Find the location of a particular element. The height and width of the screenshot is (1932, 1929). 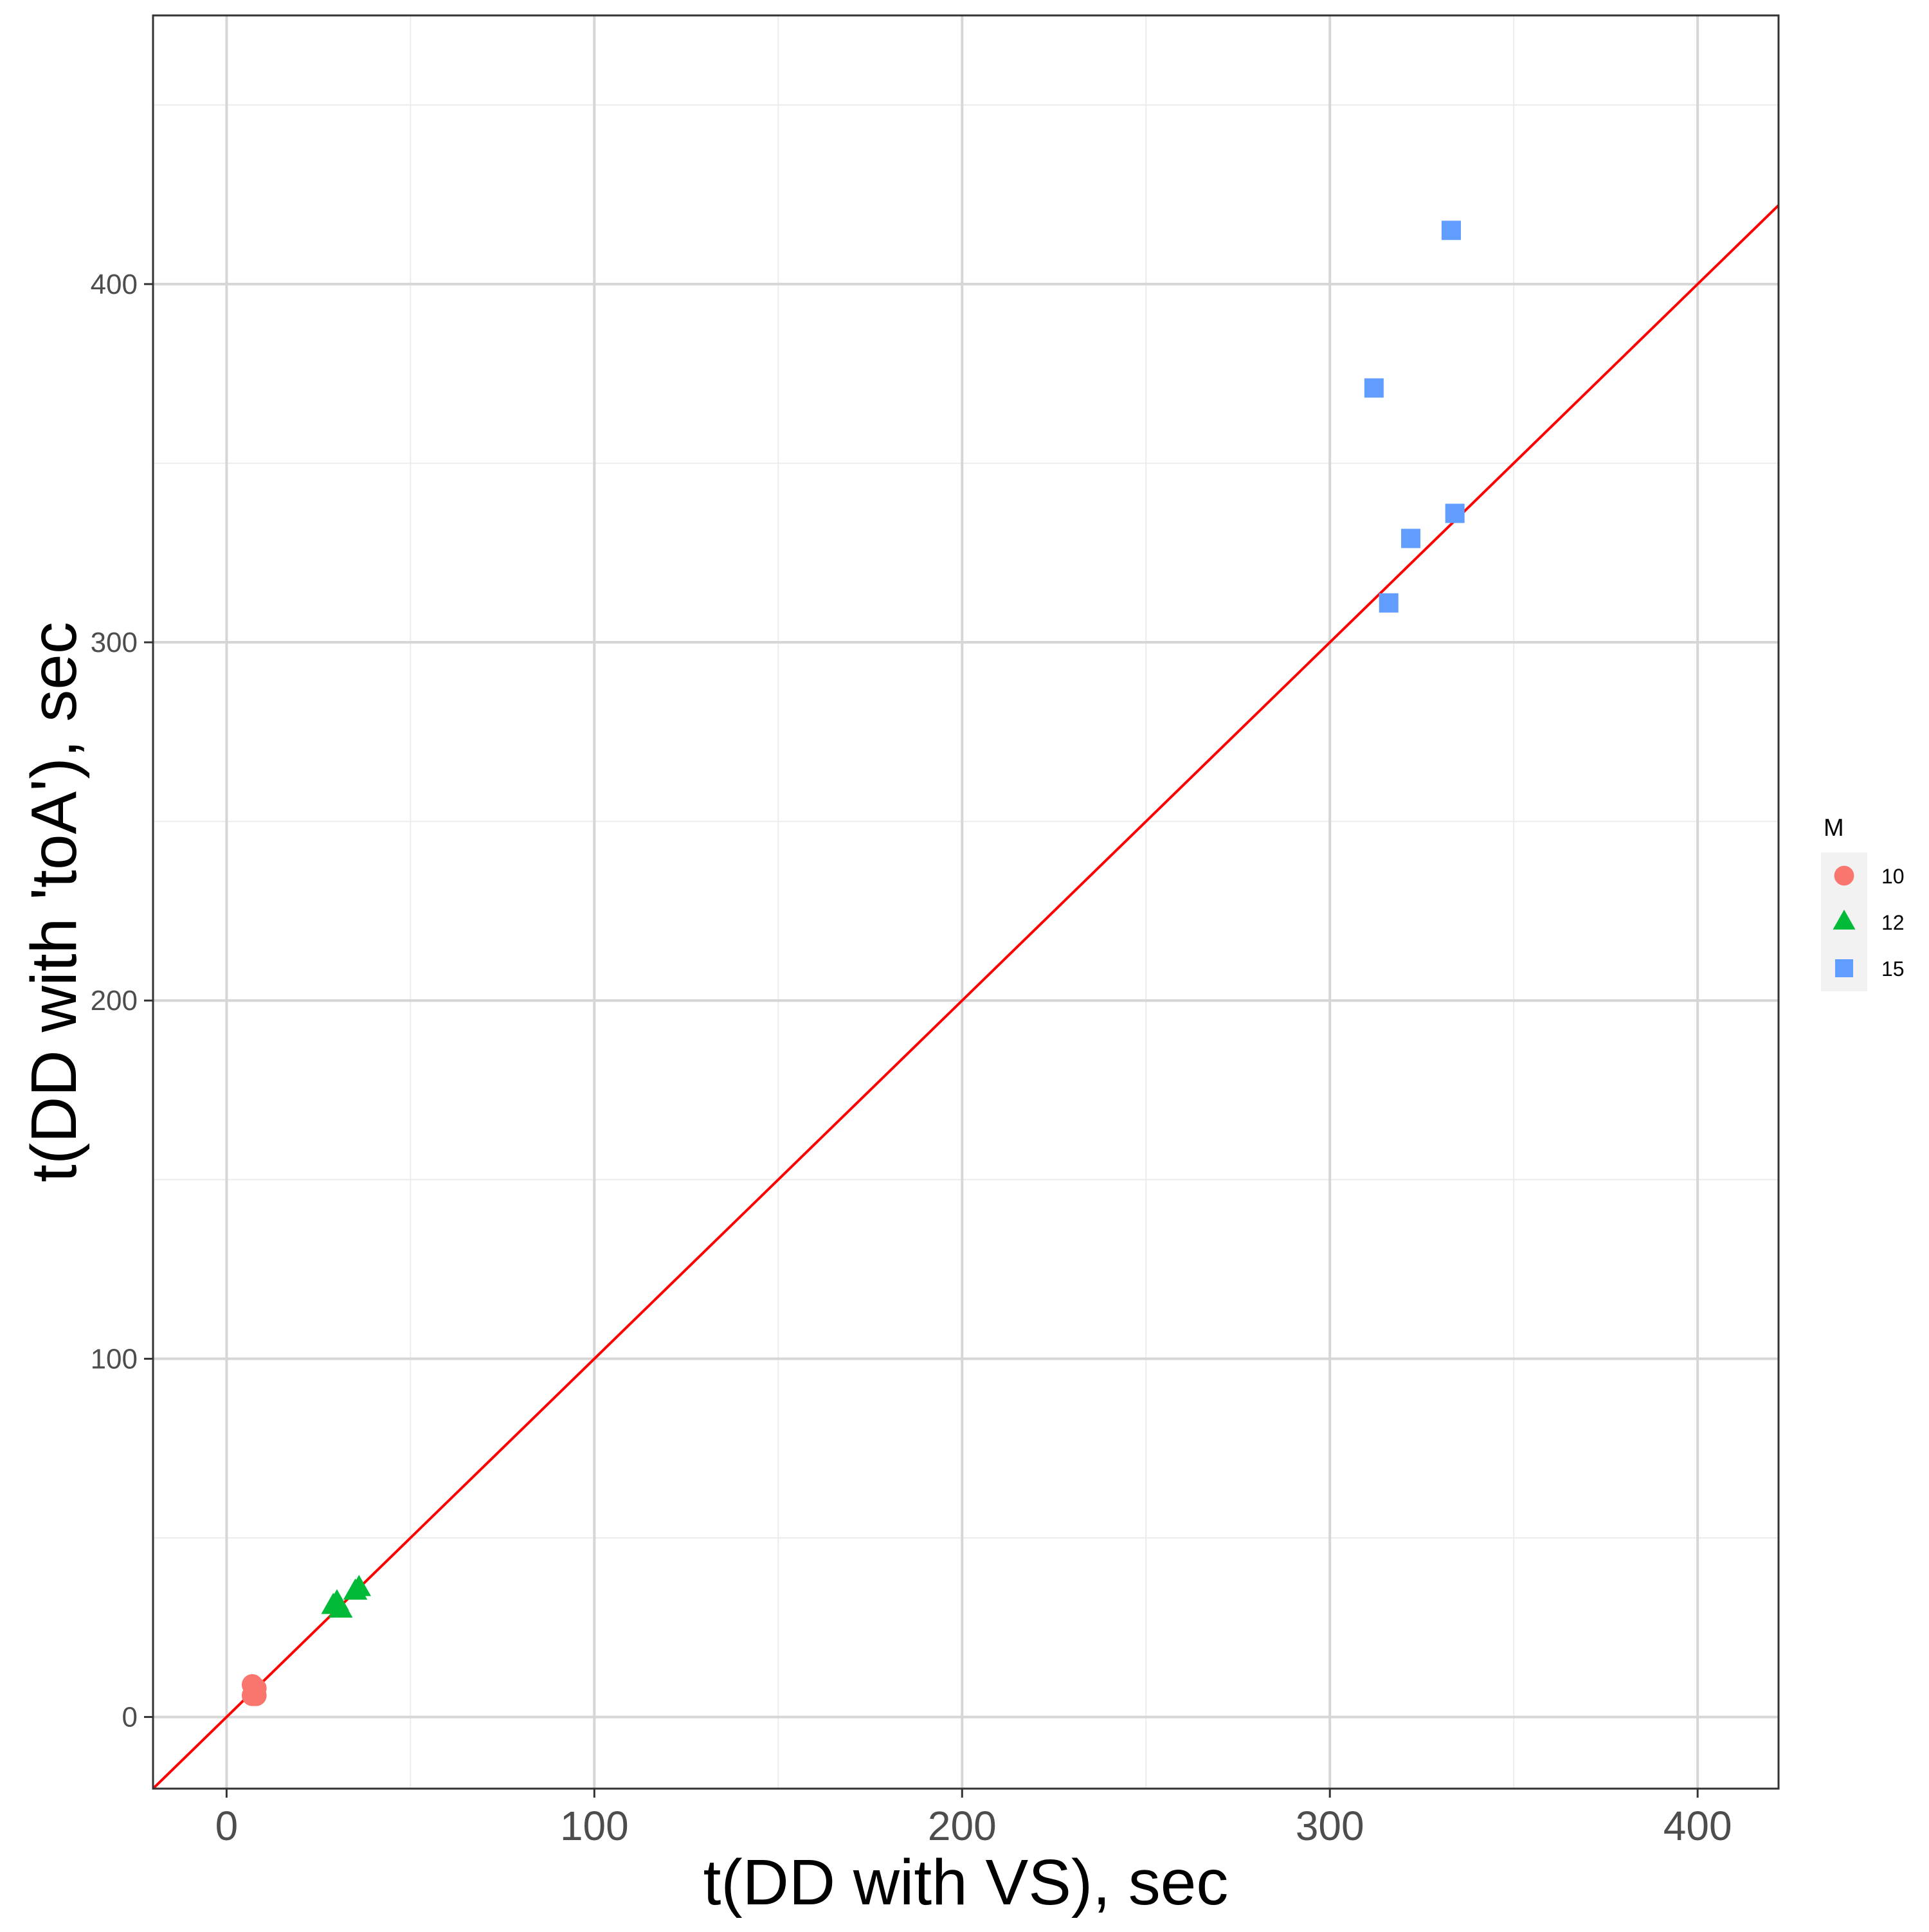

x-axis-title: t(DD with VS), sec is located at coordinates (966, 1882).